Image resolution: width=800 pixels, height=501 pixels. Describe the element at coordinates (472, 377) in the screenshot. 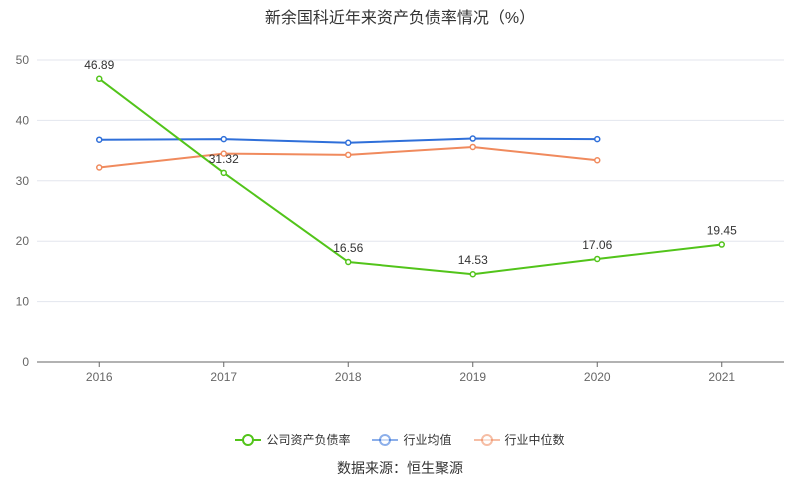

I see `x-tick-label: 2019` at that location.